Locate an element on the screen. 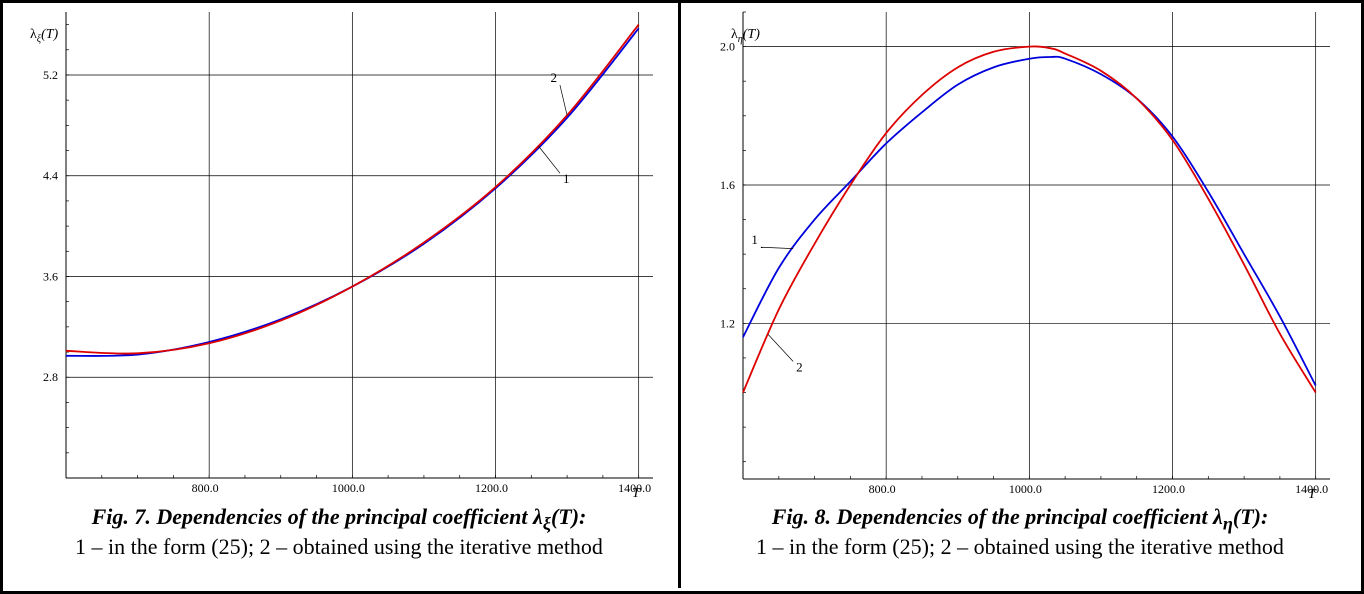  fig8-x-axis-title: T is located at coordinates (1312, 494).